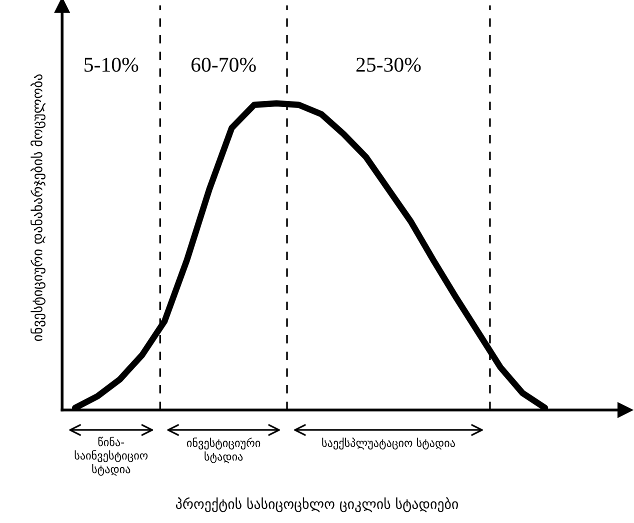 This screenshot has width=634, height=523. Describe the element at coordinates (38, 207) in the screenshot. I see `y-axis-title: ინვესტიციური დანახარჯების მოცულობა` at that location.